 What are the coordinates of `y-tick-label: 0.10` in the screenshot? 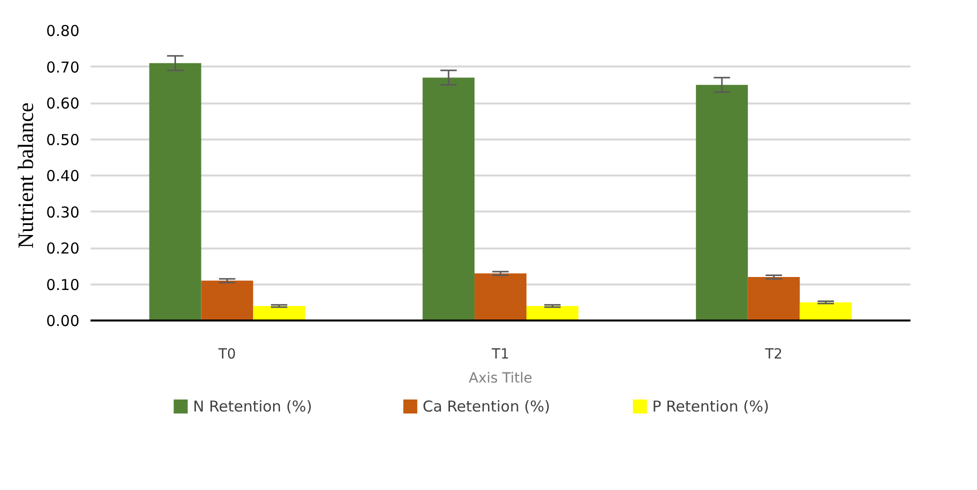 It's located at (63, 285).